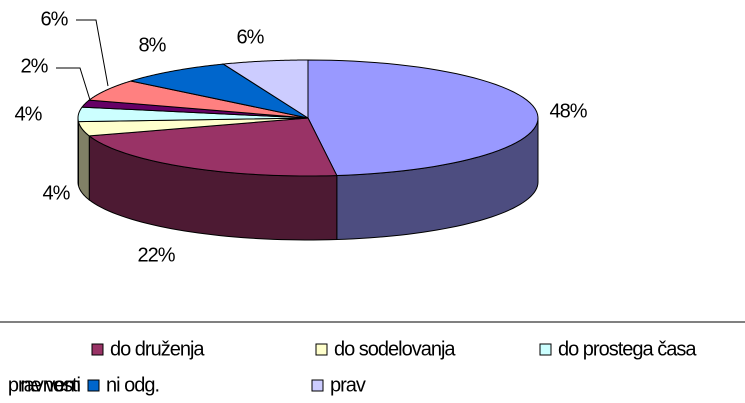 The image size is (745, 403). What do you see at coordinates (132, 385) in the screenshot?
I see `legend-label: ni odg.` at bounding box center [132, 385].